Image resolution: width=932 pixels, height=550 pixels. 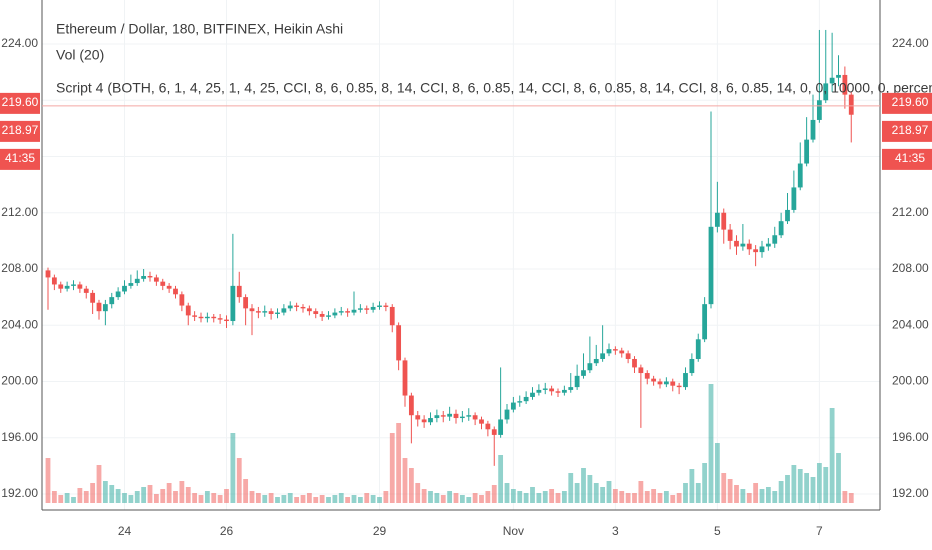 What do you see at coordinates (910, 102) in the screenshot?
I see `price-label: 219.60` at bounding box center [910, 102].